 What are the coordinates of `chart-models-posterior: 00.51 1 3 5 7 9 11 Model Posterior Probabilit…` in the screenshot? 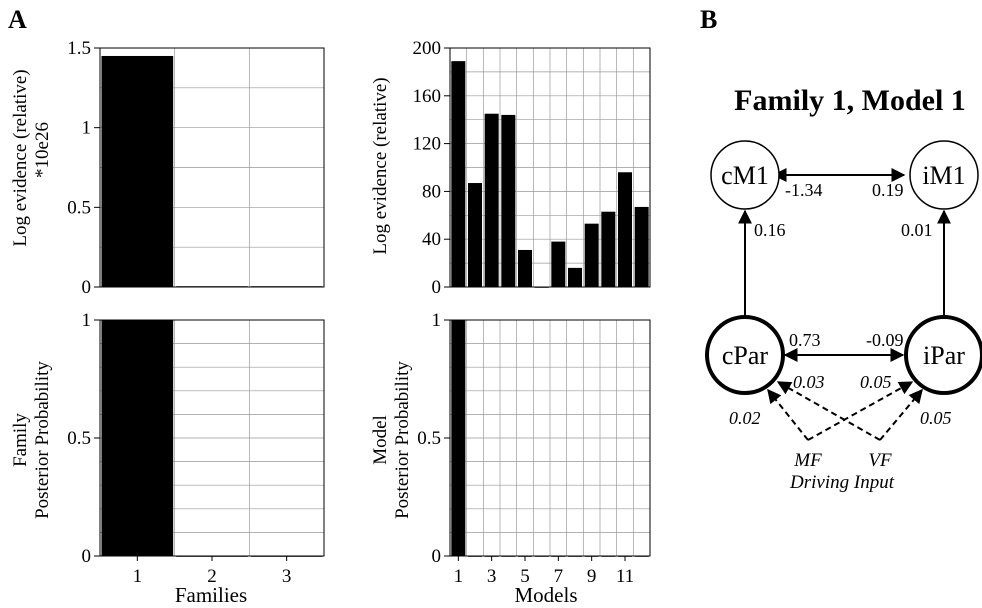 It's located at (510, 458).